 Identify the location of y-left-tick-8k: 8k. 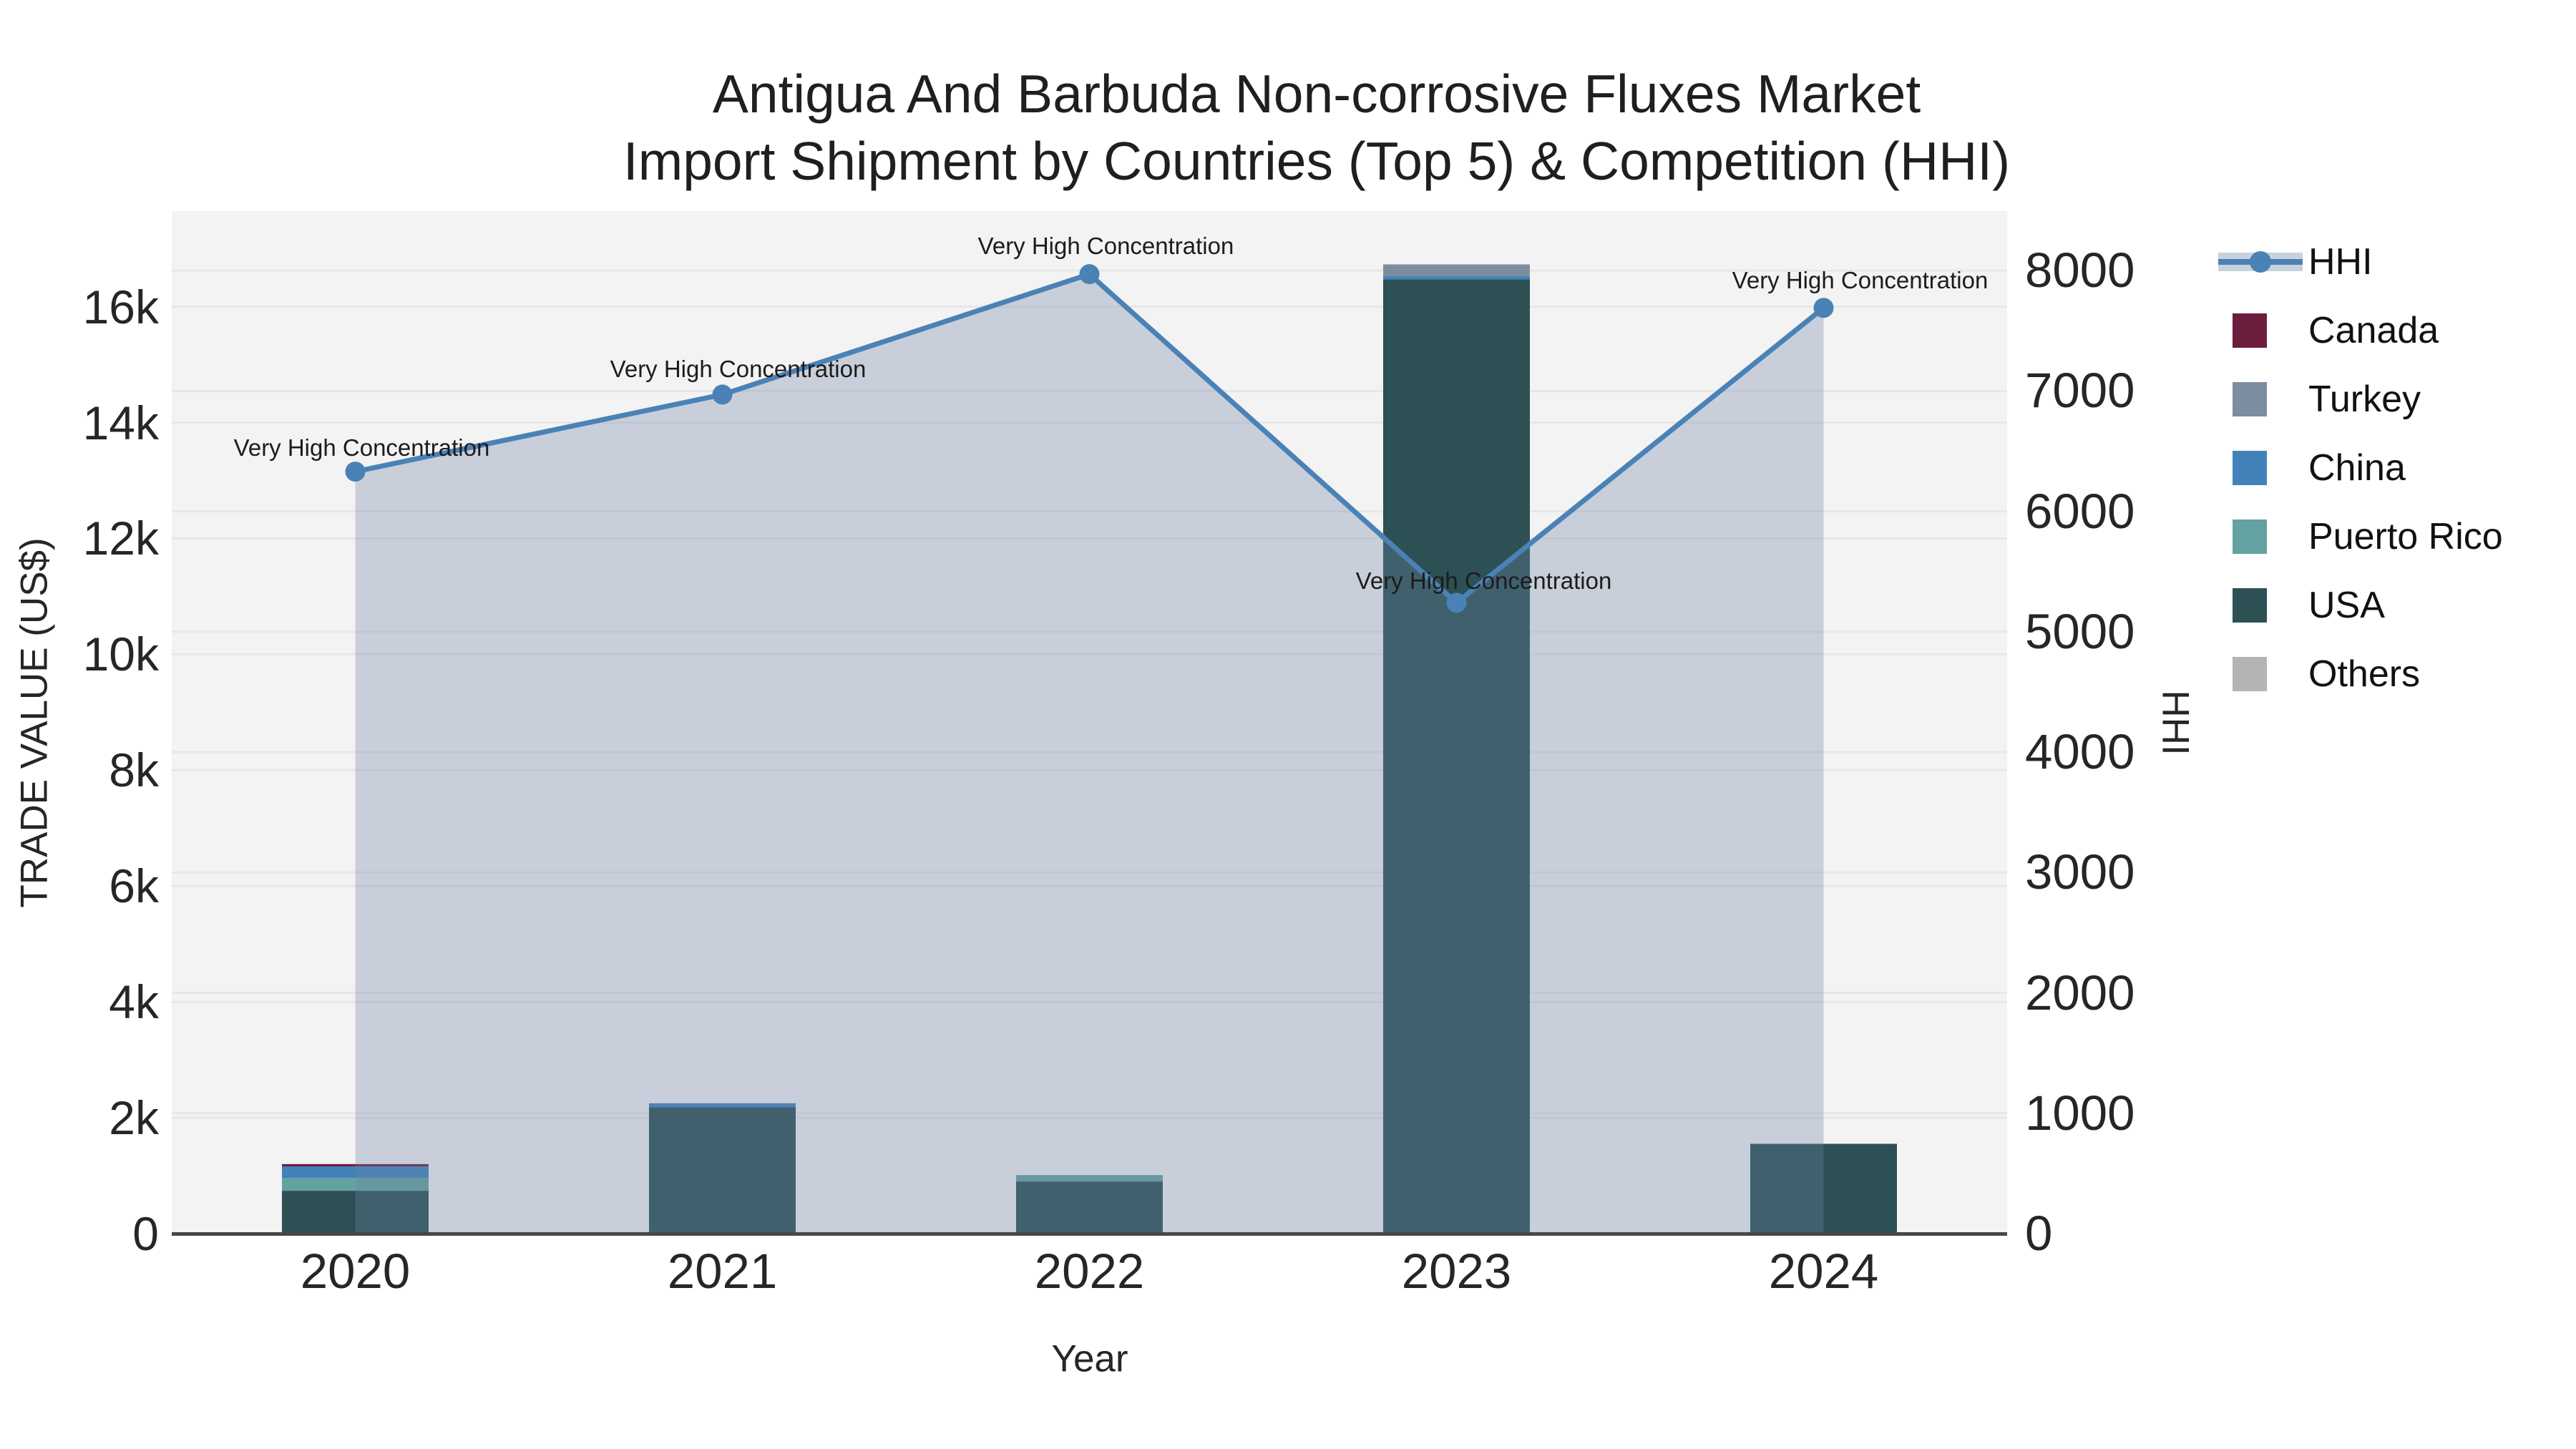
(134, 770).